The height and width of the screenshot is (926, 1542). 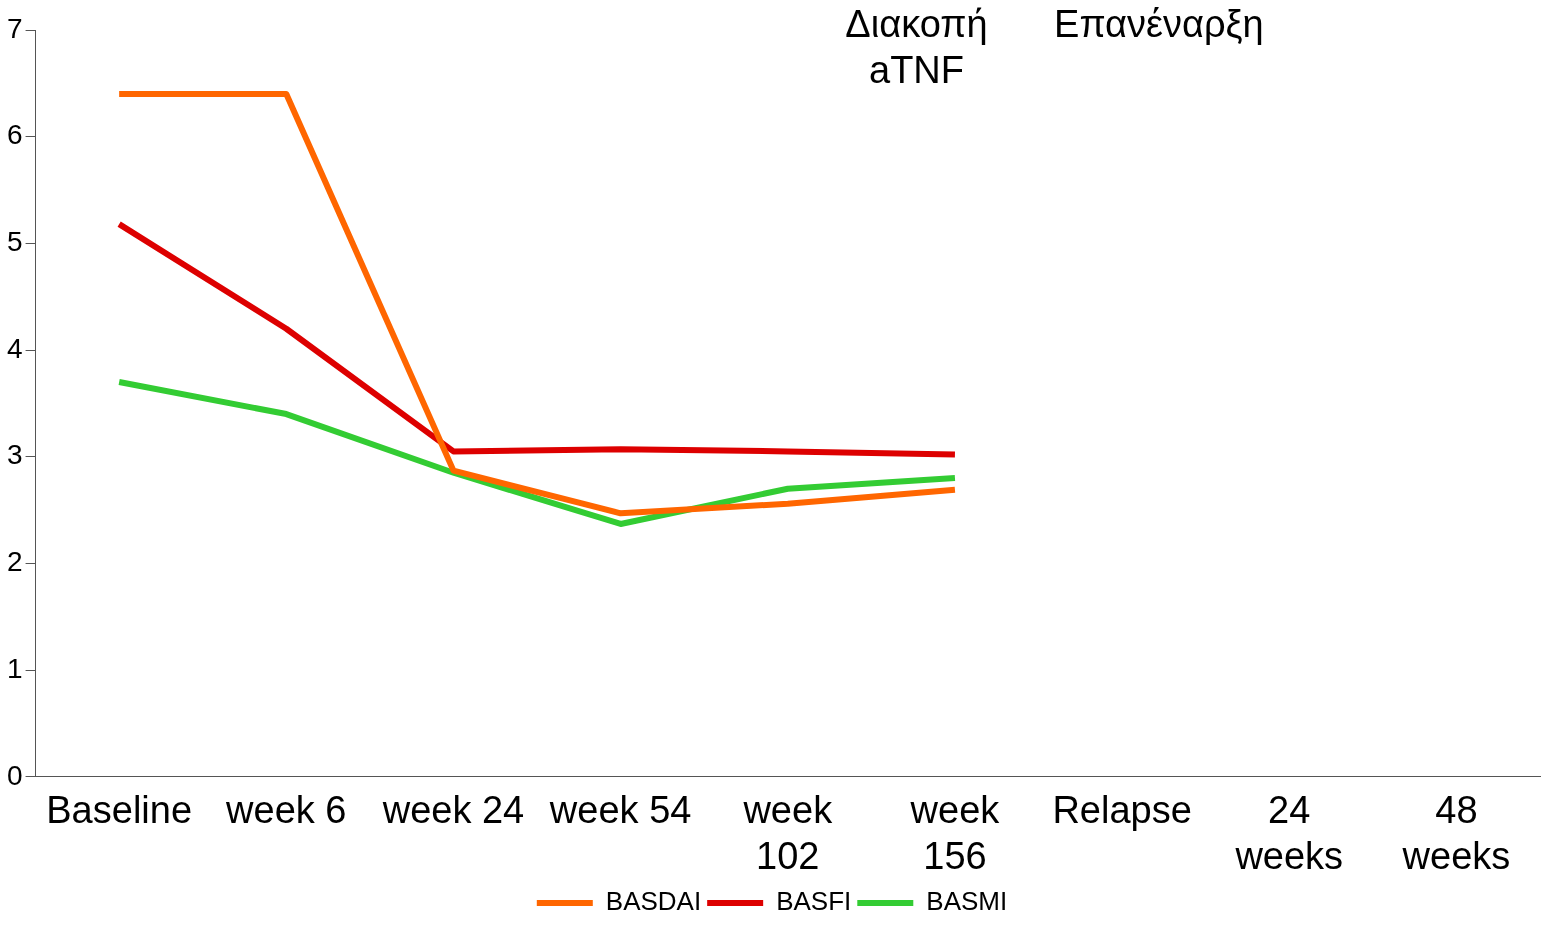 What do you see at coordinates (14, 562) in the screenshot?
I see `y-tick-label: 2` at bounding box center [14, 562].